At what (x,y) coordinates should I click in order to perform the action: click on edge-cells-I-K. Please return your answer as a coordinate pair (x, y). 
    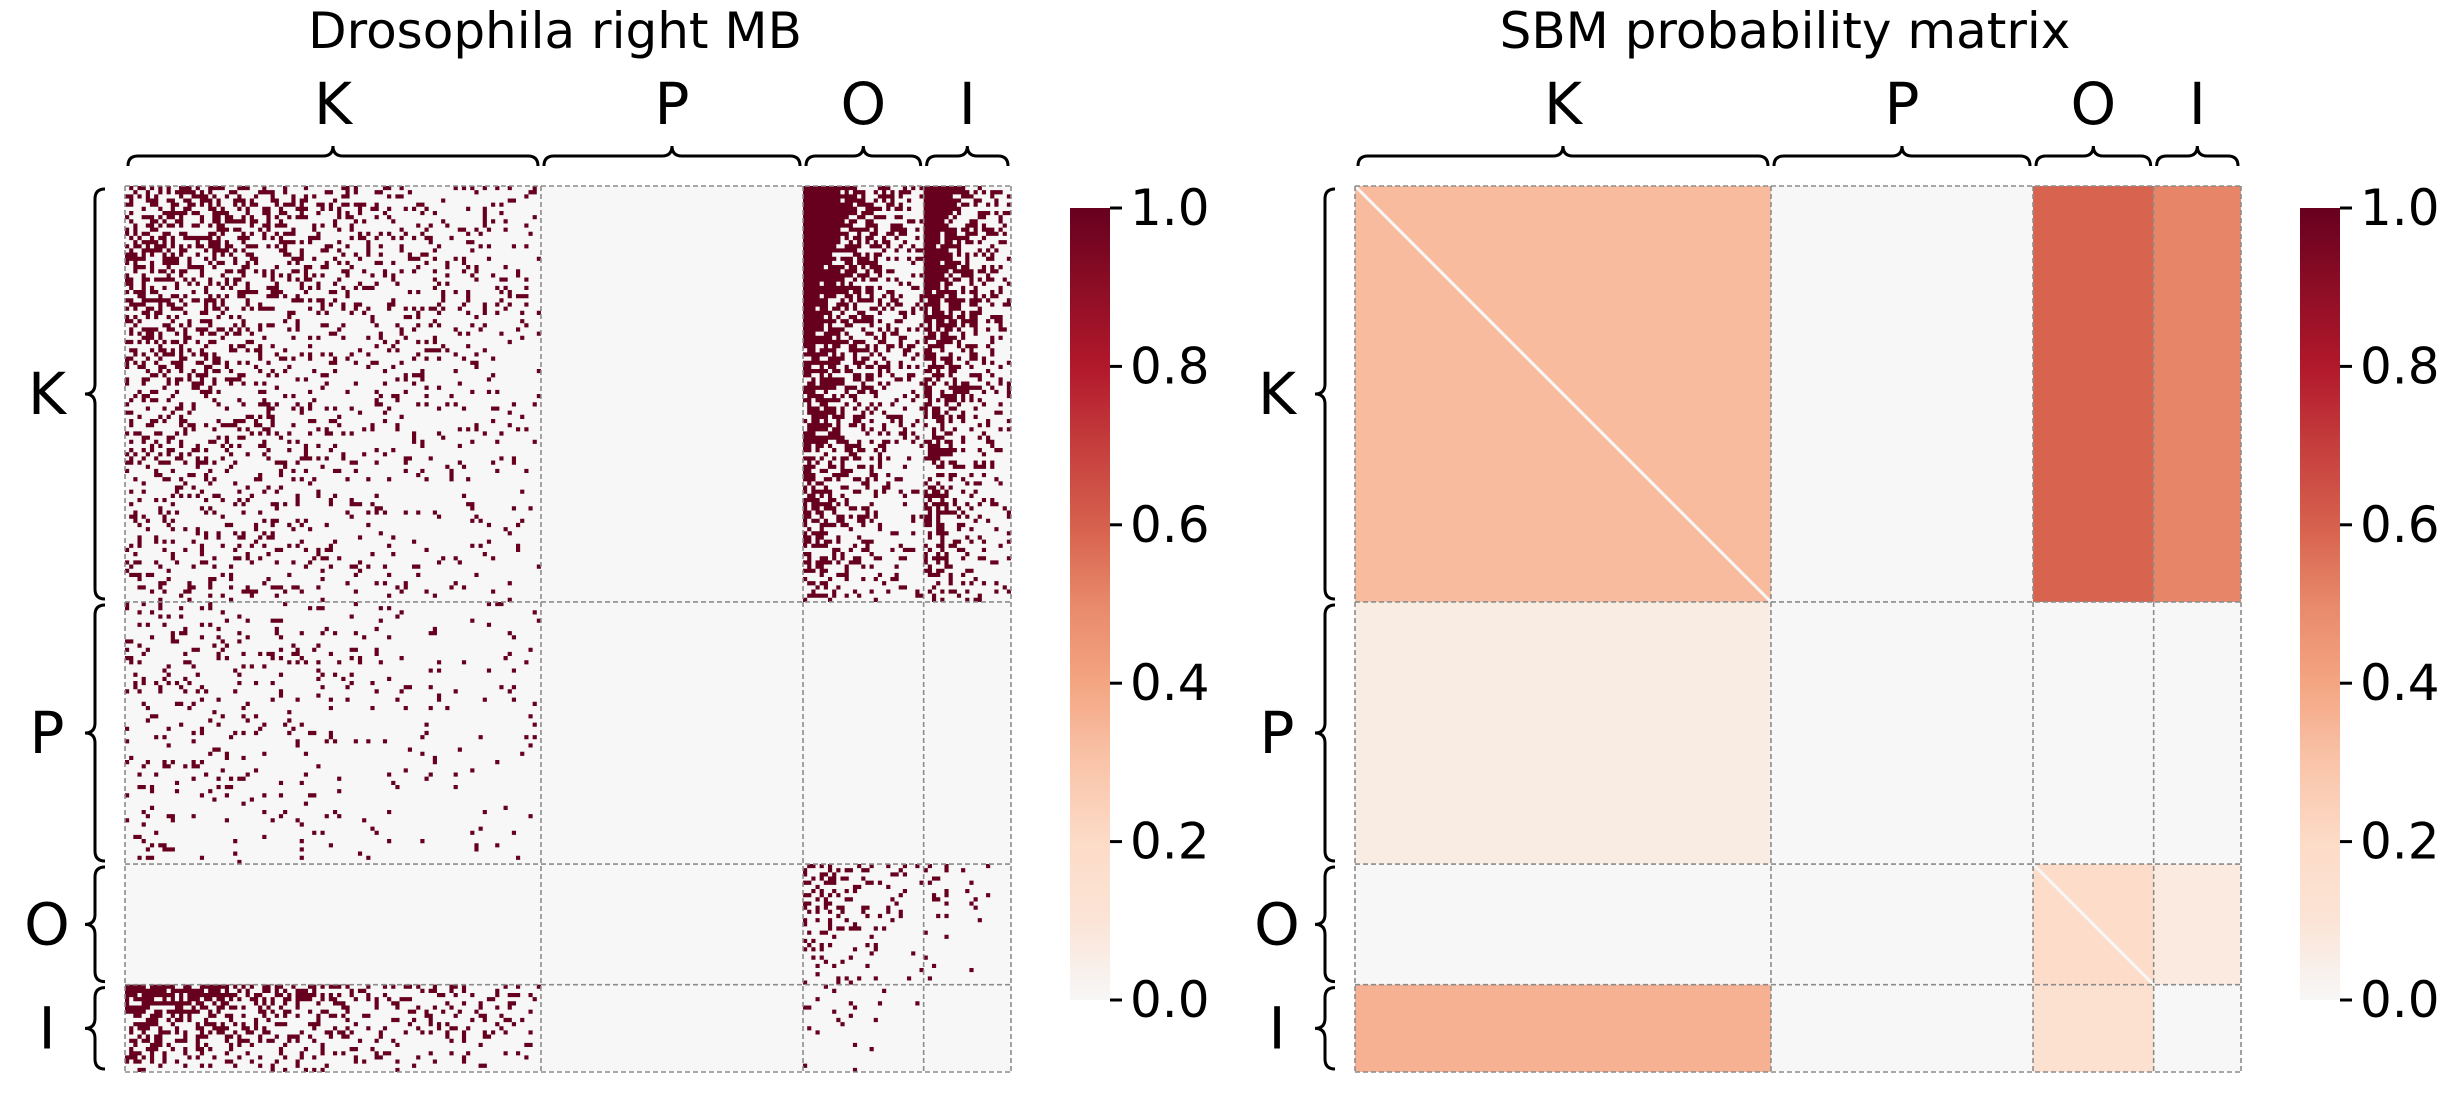
    Looking at the image, I should click on (333, 1028).